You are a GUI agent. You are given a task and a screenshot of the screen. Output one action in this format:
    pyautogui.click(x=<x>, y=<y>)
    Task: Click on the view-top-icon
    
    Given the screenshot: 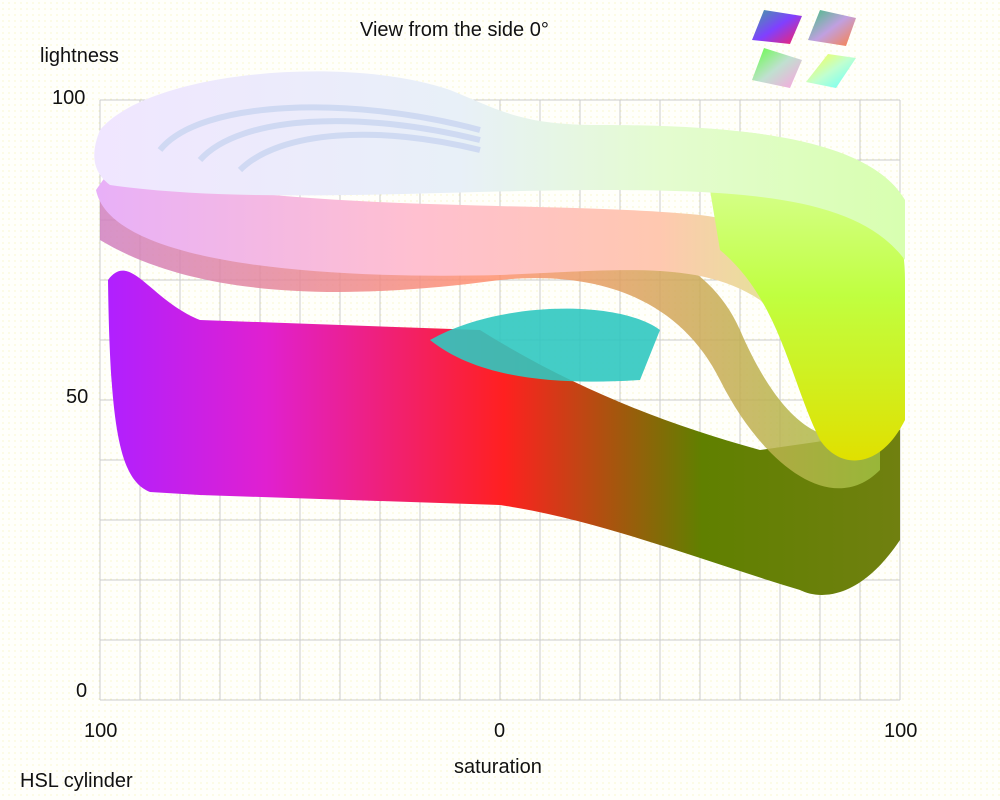 What is the action you would take?
    pyautogui.click(x=777, y=68)
    